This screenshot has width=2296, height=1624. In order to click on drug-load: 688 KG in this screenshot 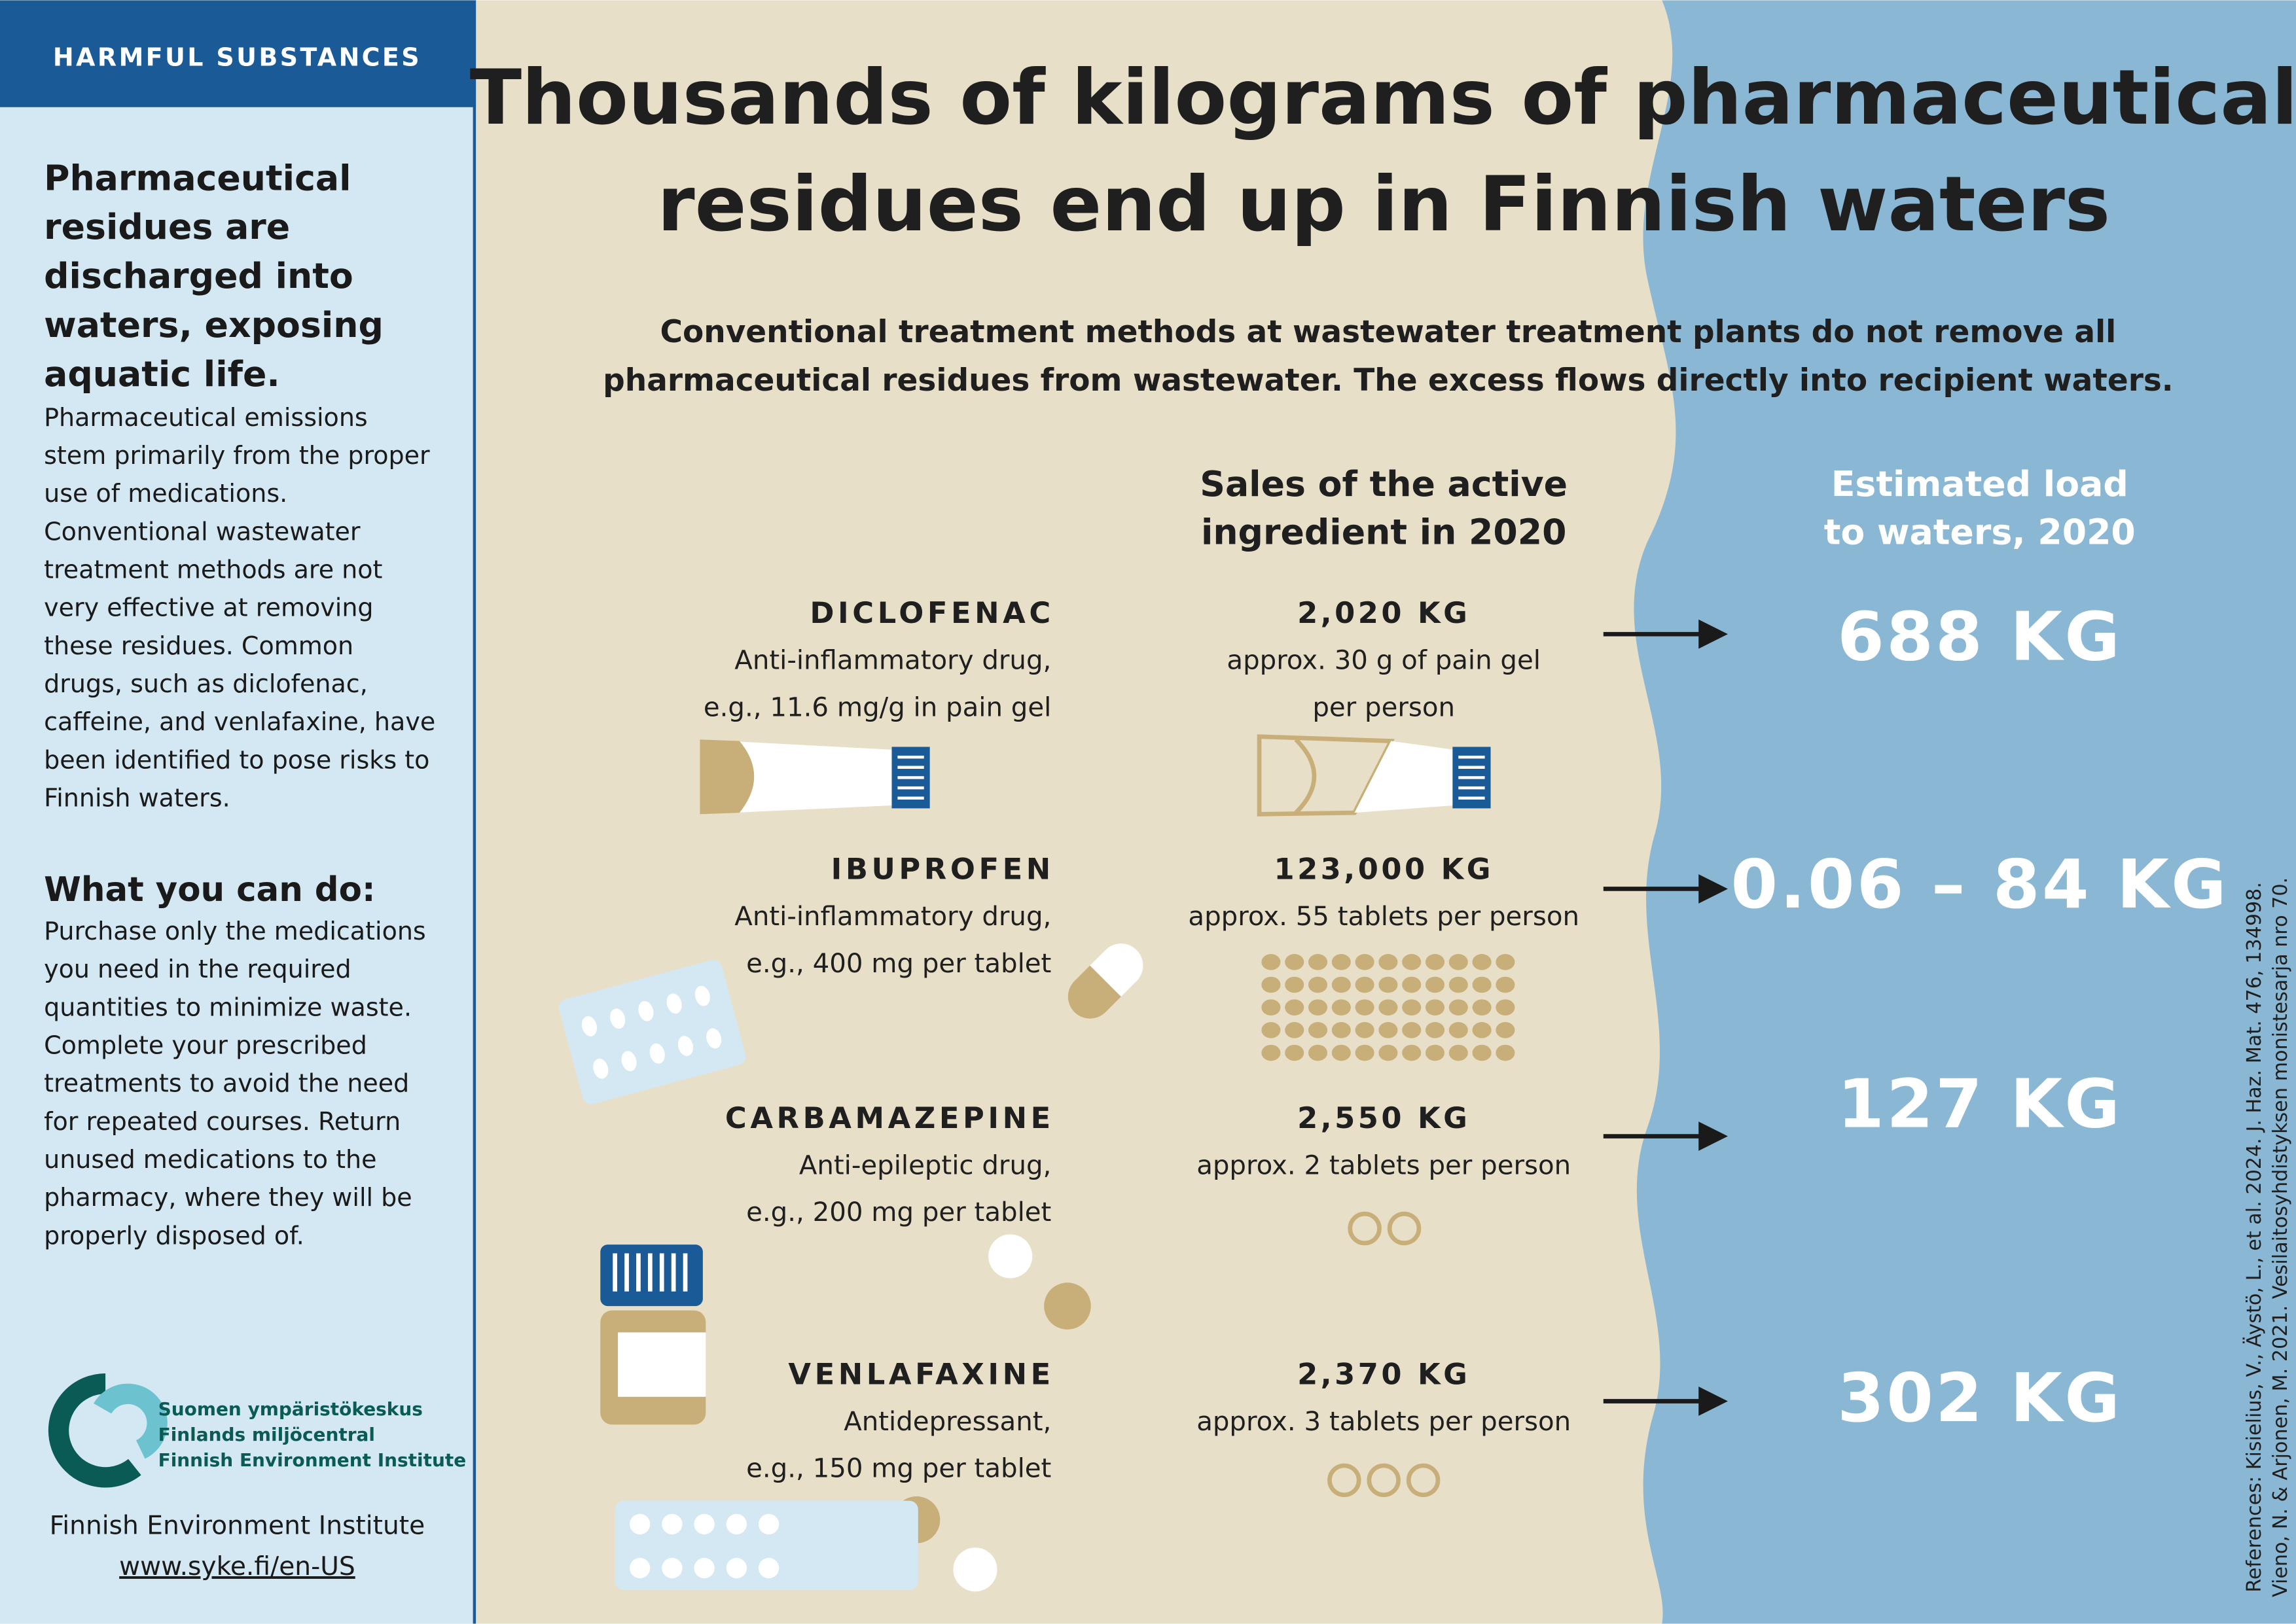, I will do `click(1979, 637)`.